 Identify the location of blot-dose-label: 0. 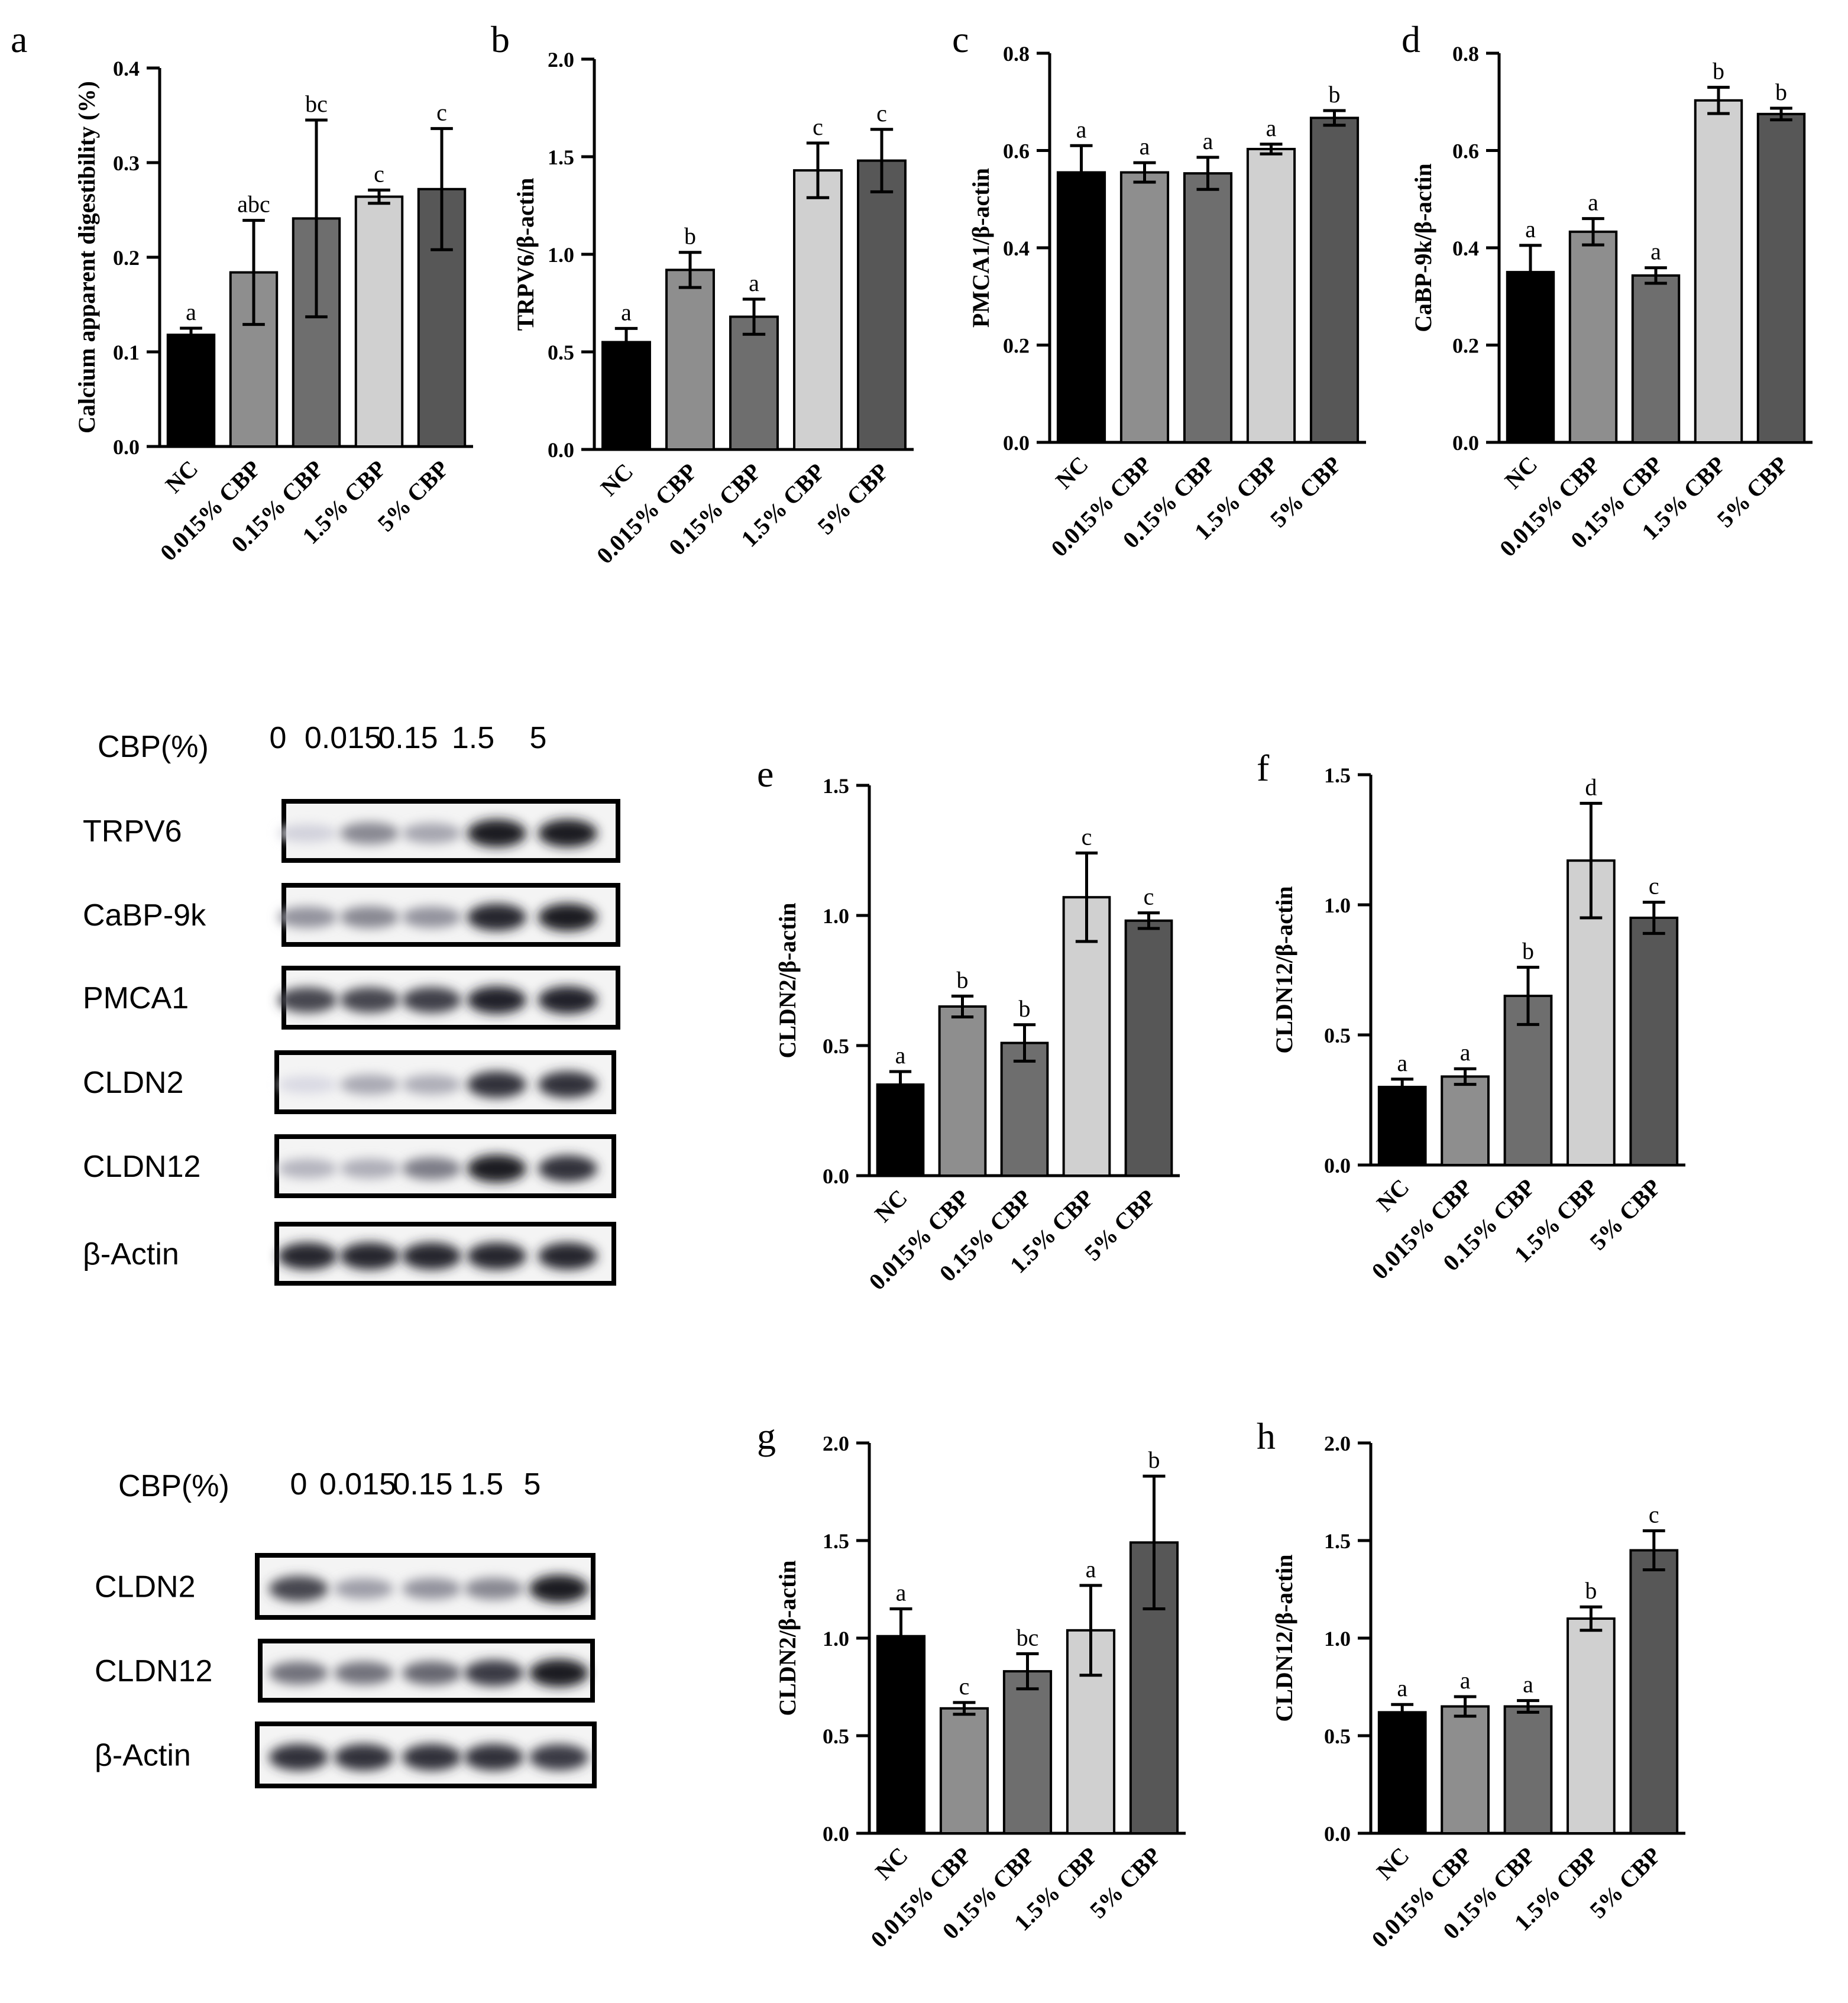
(278, 738).